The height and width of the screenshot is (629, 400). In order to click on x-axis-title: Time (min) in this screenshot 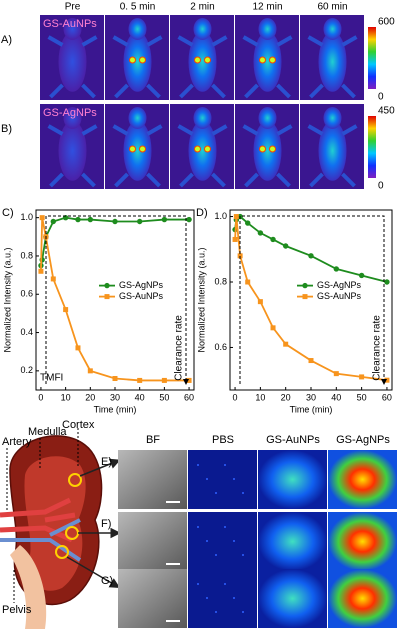, I will do `click(115, 409)`.